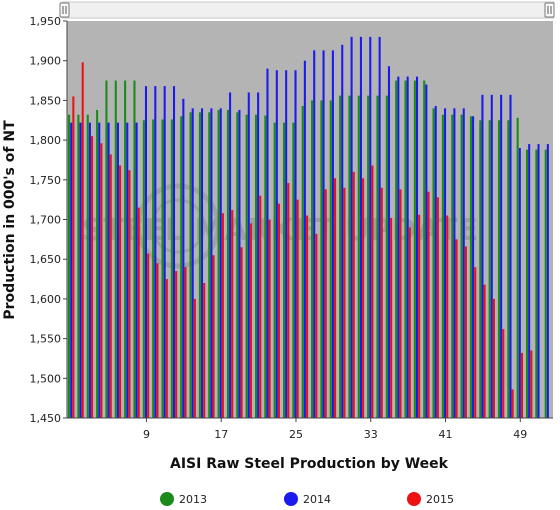 This screenshot has height=510, width=560. What do you see at coordinates (193, 499) in the screenshot?
I see `legend-label-2013: 2013` at bounding box center [193, 499].